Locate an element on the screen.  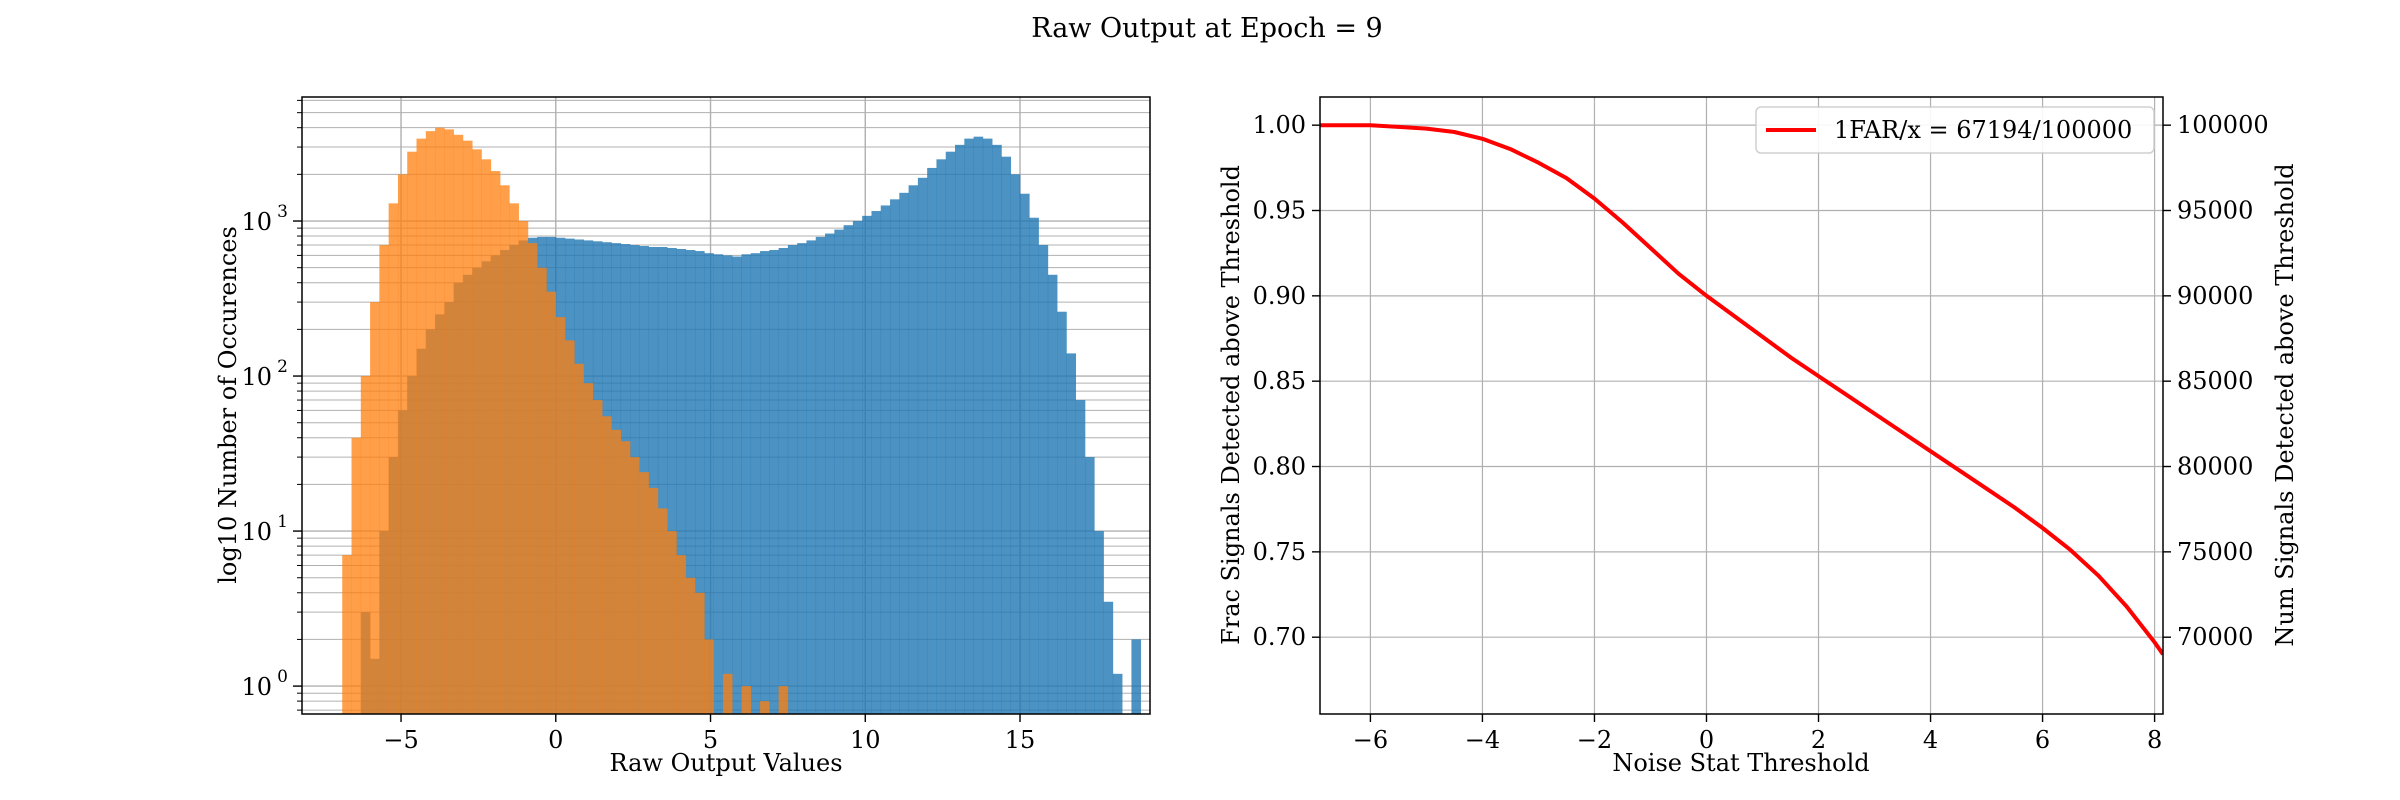
y-right-tick-label: 95000 is located at coordinates (2215, 211).